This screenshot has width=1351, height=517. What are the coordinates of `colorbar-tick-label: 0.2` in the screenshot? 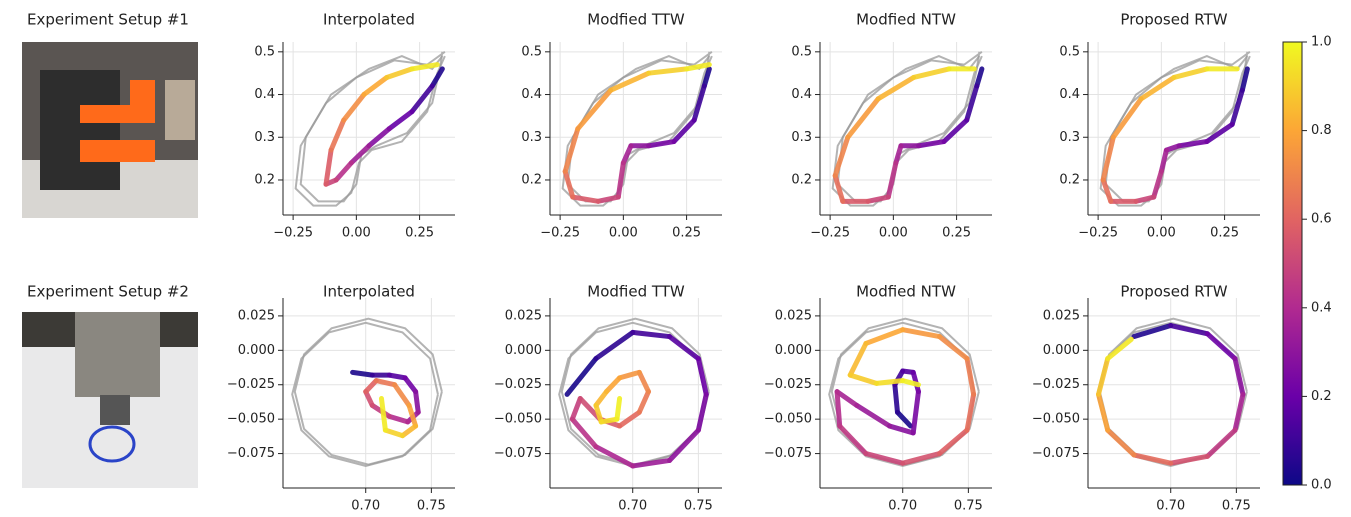 It's located at (1321, 396).